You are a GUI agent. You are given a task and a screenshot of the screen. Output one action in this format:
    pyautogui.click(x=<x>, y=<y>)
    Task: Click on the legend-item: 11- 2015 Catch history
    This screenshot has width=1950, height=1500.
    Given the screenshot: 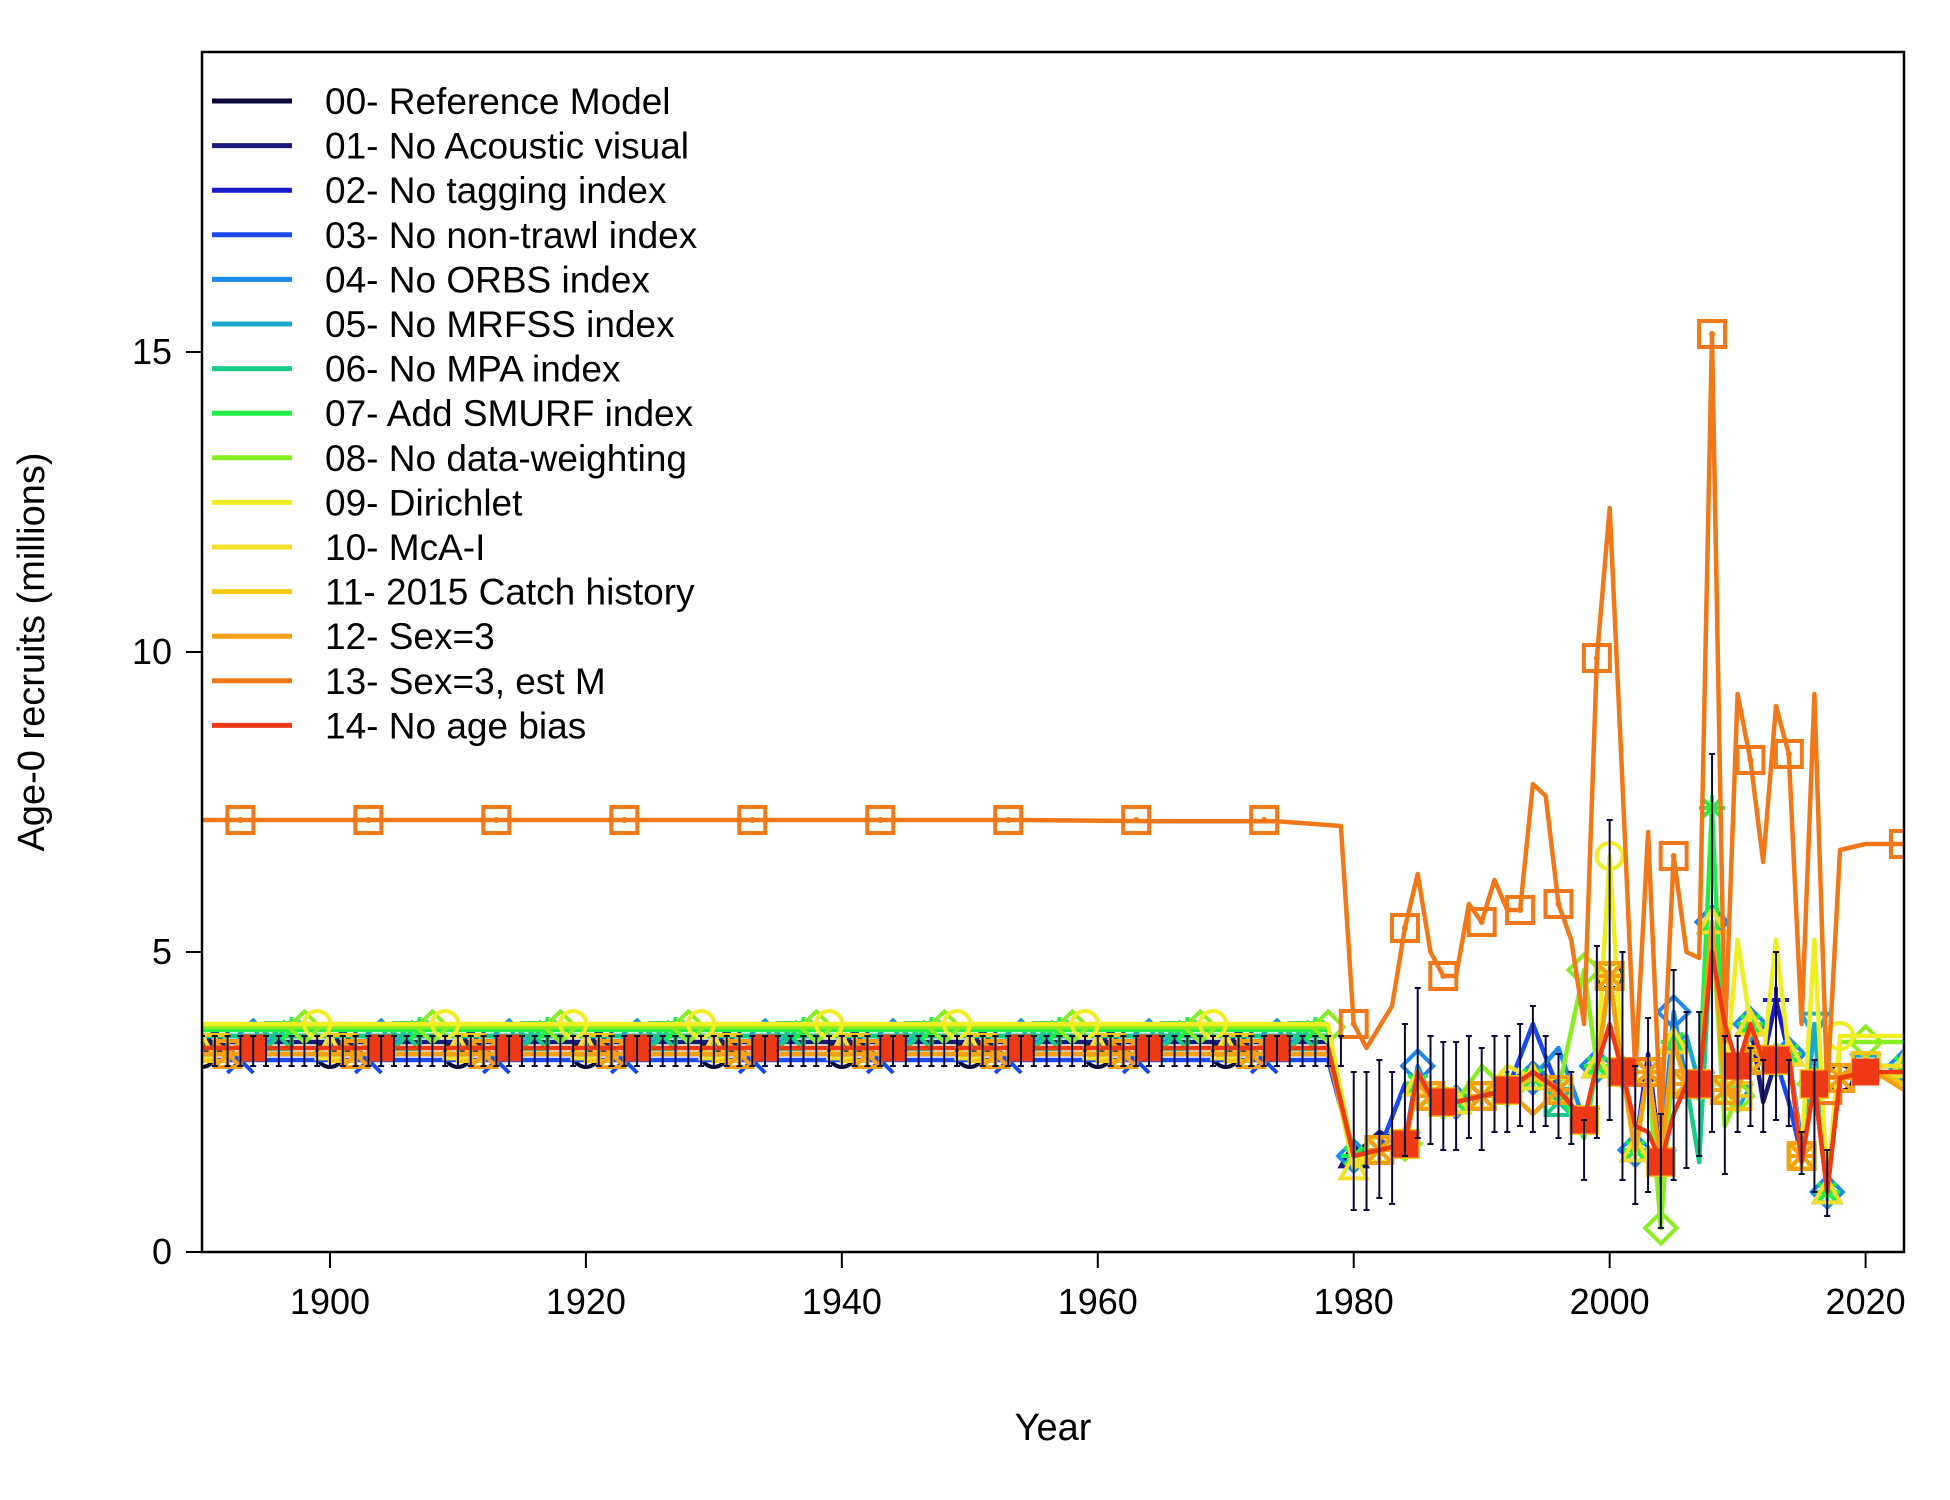 What is the action you would take?
    pyautogui.click(x=453, y=592)
    